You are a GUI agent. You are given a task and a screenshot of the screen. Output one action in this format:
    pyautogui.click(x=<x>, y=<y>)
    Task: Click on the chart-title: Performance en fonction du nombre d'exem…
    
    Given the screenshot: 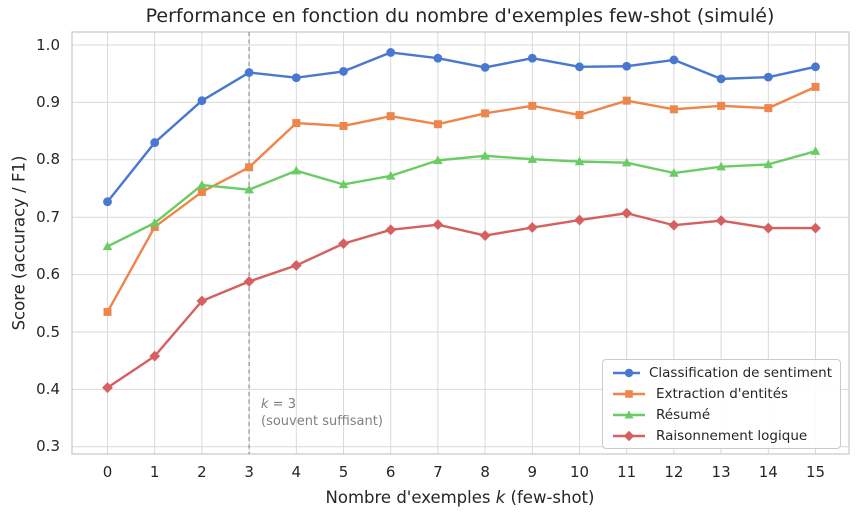 What is the action you would take?
    pyautogui.click(x=460, y=16)
    